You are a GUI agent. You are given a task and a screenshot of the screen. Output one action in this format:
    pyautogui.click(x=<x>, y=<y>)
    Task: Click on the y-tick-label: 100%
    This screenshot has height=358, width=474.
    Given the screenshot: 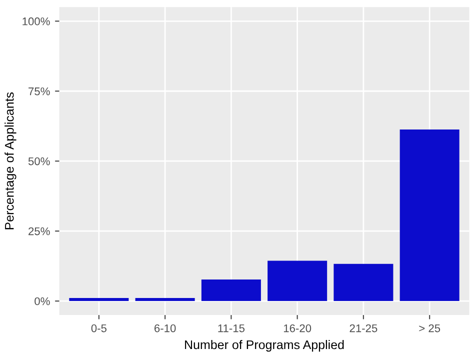 What is the action you would take?
    pyautogui.click(x=36, y=21)
    